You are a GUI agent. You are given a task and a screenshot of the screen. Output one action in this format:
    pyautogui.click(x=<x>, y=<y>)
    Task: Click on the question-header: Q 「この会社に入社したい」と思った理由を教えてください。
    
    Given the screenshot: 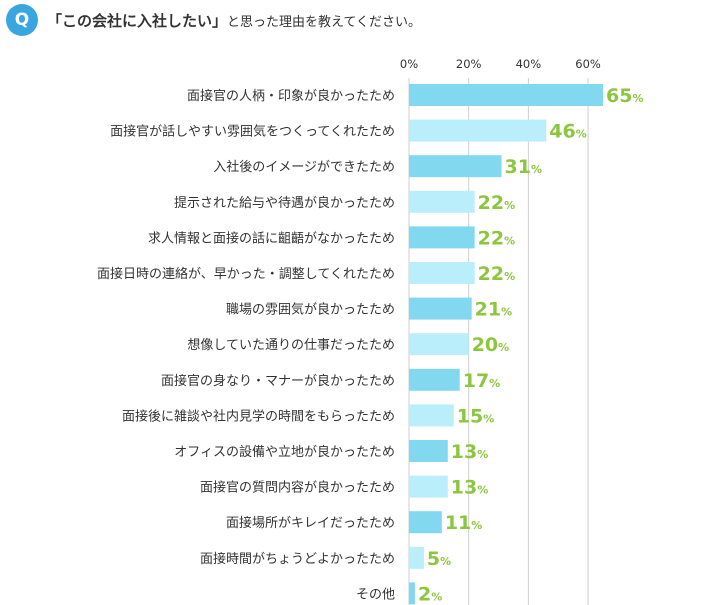 What is the action you would take?
    pyautogui.click(x=213, y=20)
    